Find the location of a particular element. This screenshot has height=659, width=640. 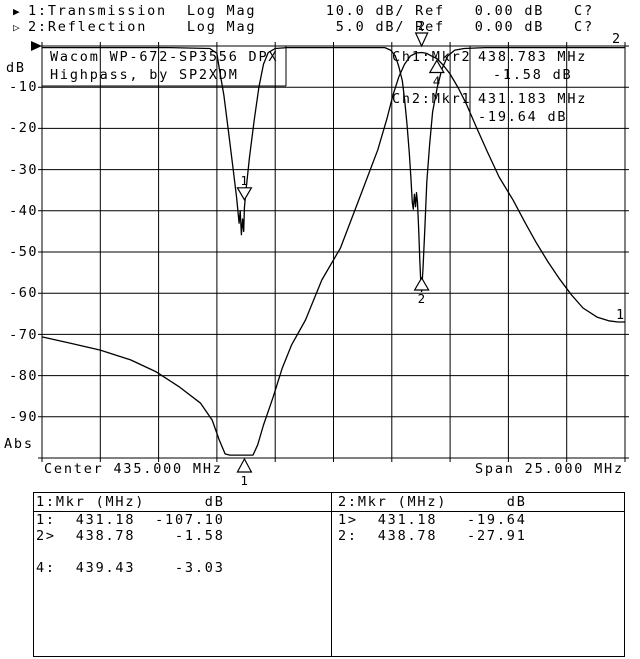

marker-1-ch1-icon is located at coordinates (244, 465).